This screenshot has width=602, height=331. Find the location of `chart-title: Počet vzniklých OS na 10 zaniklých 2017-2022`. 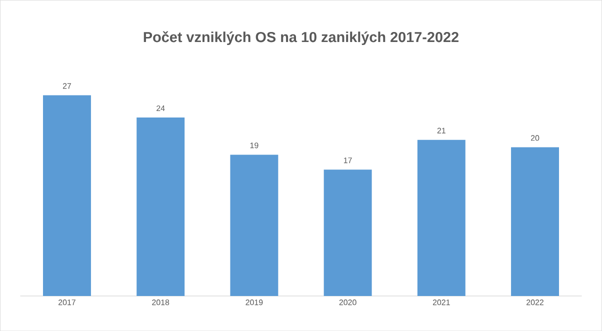

chart-title: Počet vzniklých OS na 10 zaniklých 2017-2022 is located at coordinates (301, 38).